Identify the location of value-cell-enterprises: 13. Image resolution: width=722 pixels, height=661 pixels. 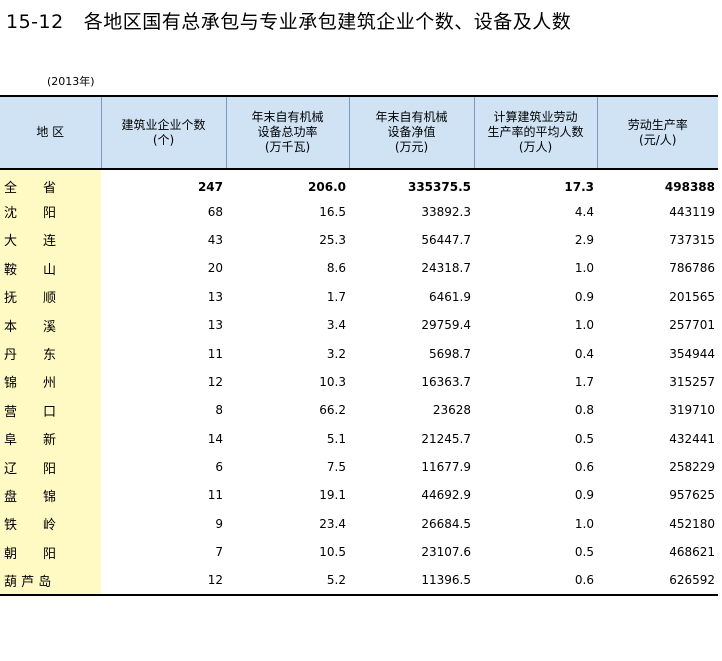
(215, 296).